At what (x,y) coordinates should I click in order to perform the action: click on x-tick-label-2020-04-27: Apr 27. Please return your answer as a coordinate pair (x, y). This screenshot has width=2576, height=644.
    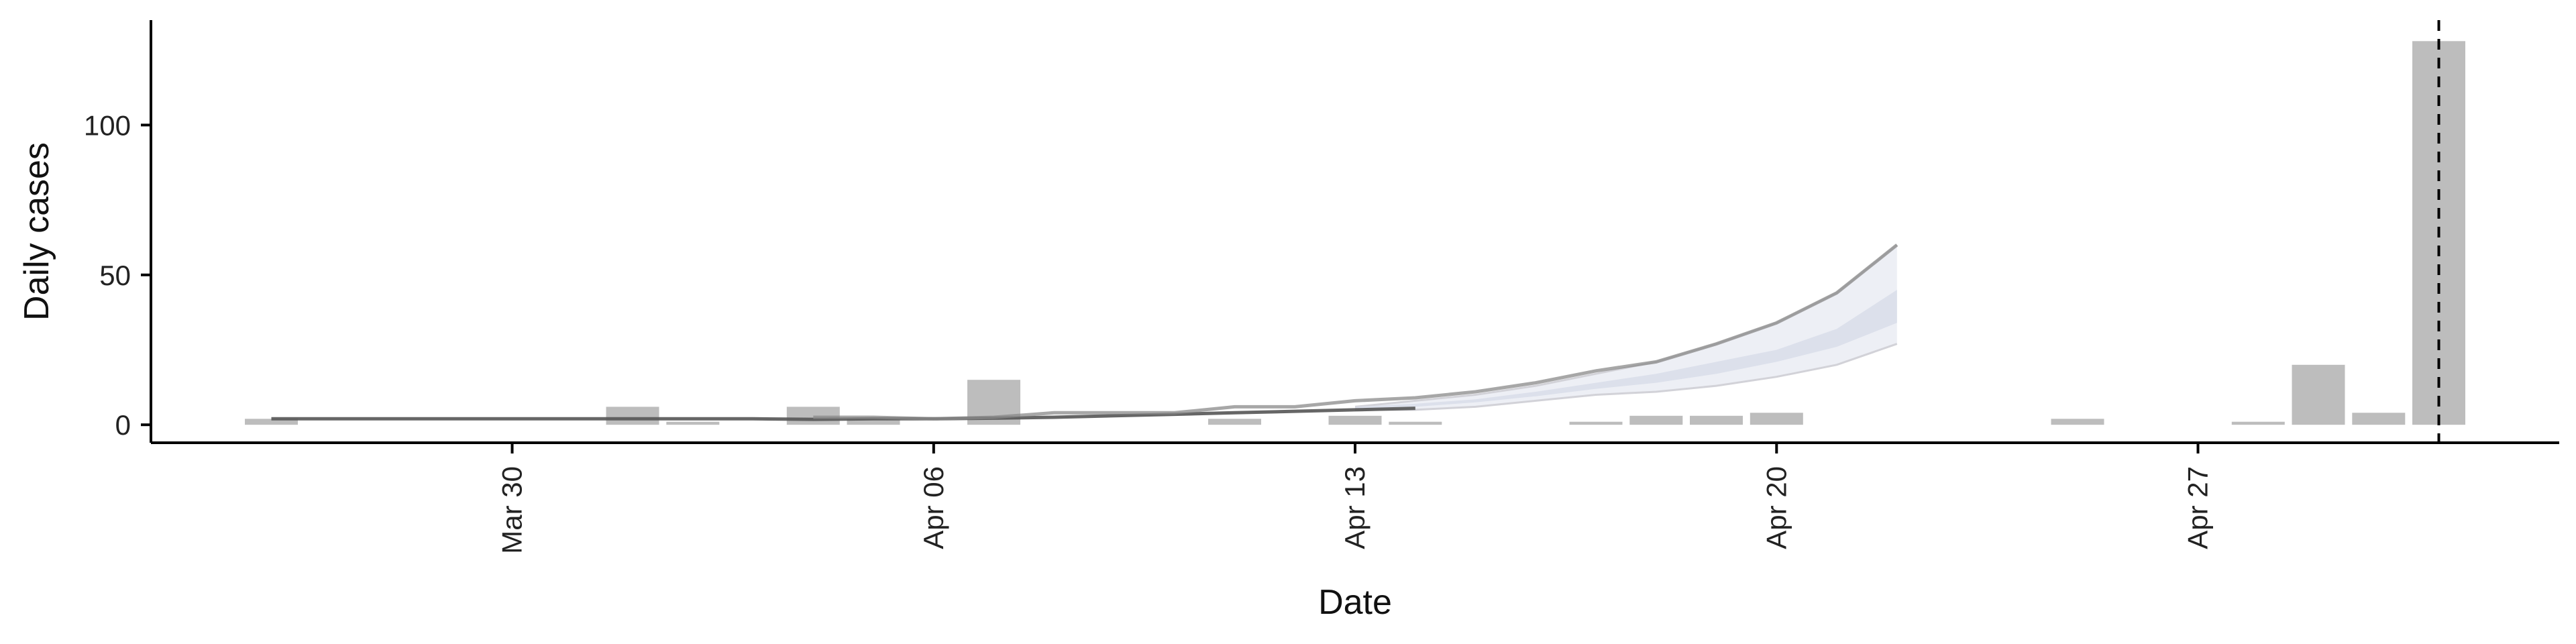
    Looking at the image, I should click on (2198, 507).